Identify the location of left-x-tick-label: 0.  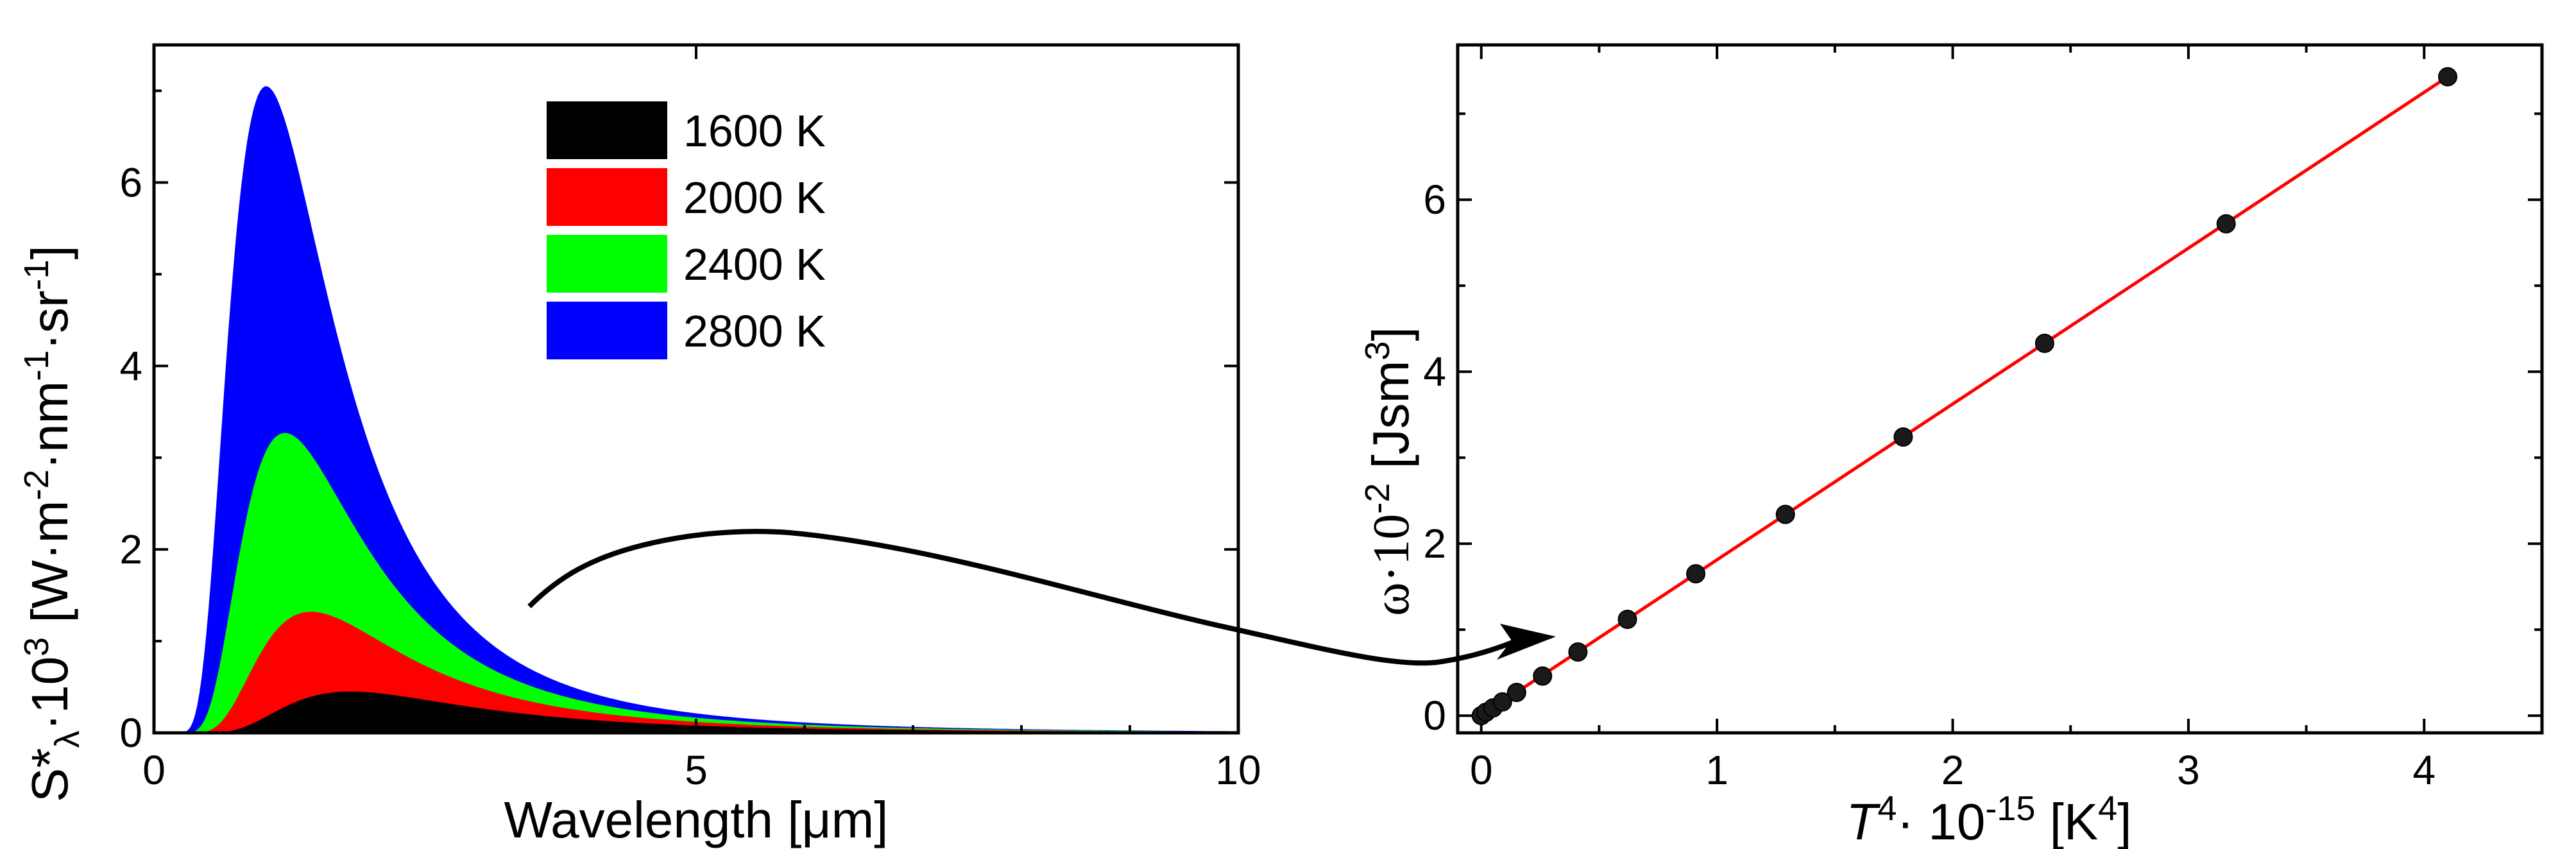
(154, 770).